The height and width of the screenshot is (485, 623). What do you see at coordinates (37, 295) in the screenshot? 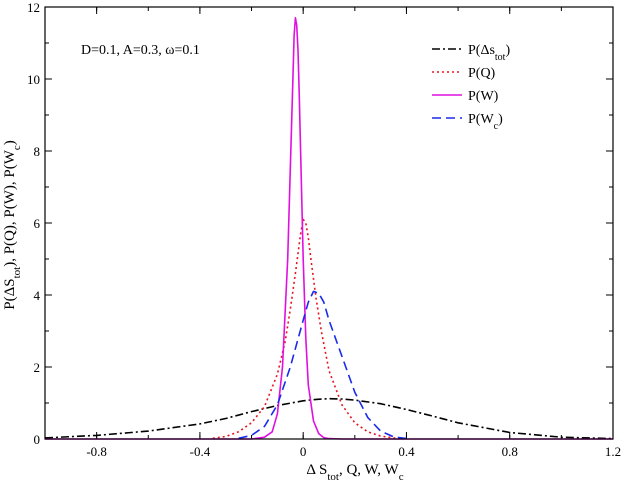
I see `y-tick-label: 4` at bounding box center [37, 295].